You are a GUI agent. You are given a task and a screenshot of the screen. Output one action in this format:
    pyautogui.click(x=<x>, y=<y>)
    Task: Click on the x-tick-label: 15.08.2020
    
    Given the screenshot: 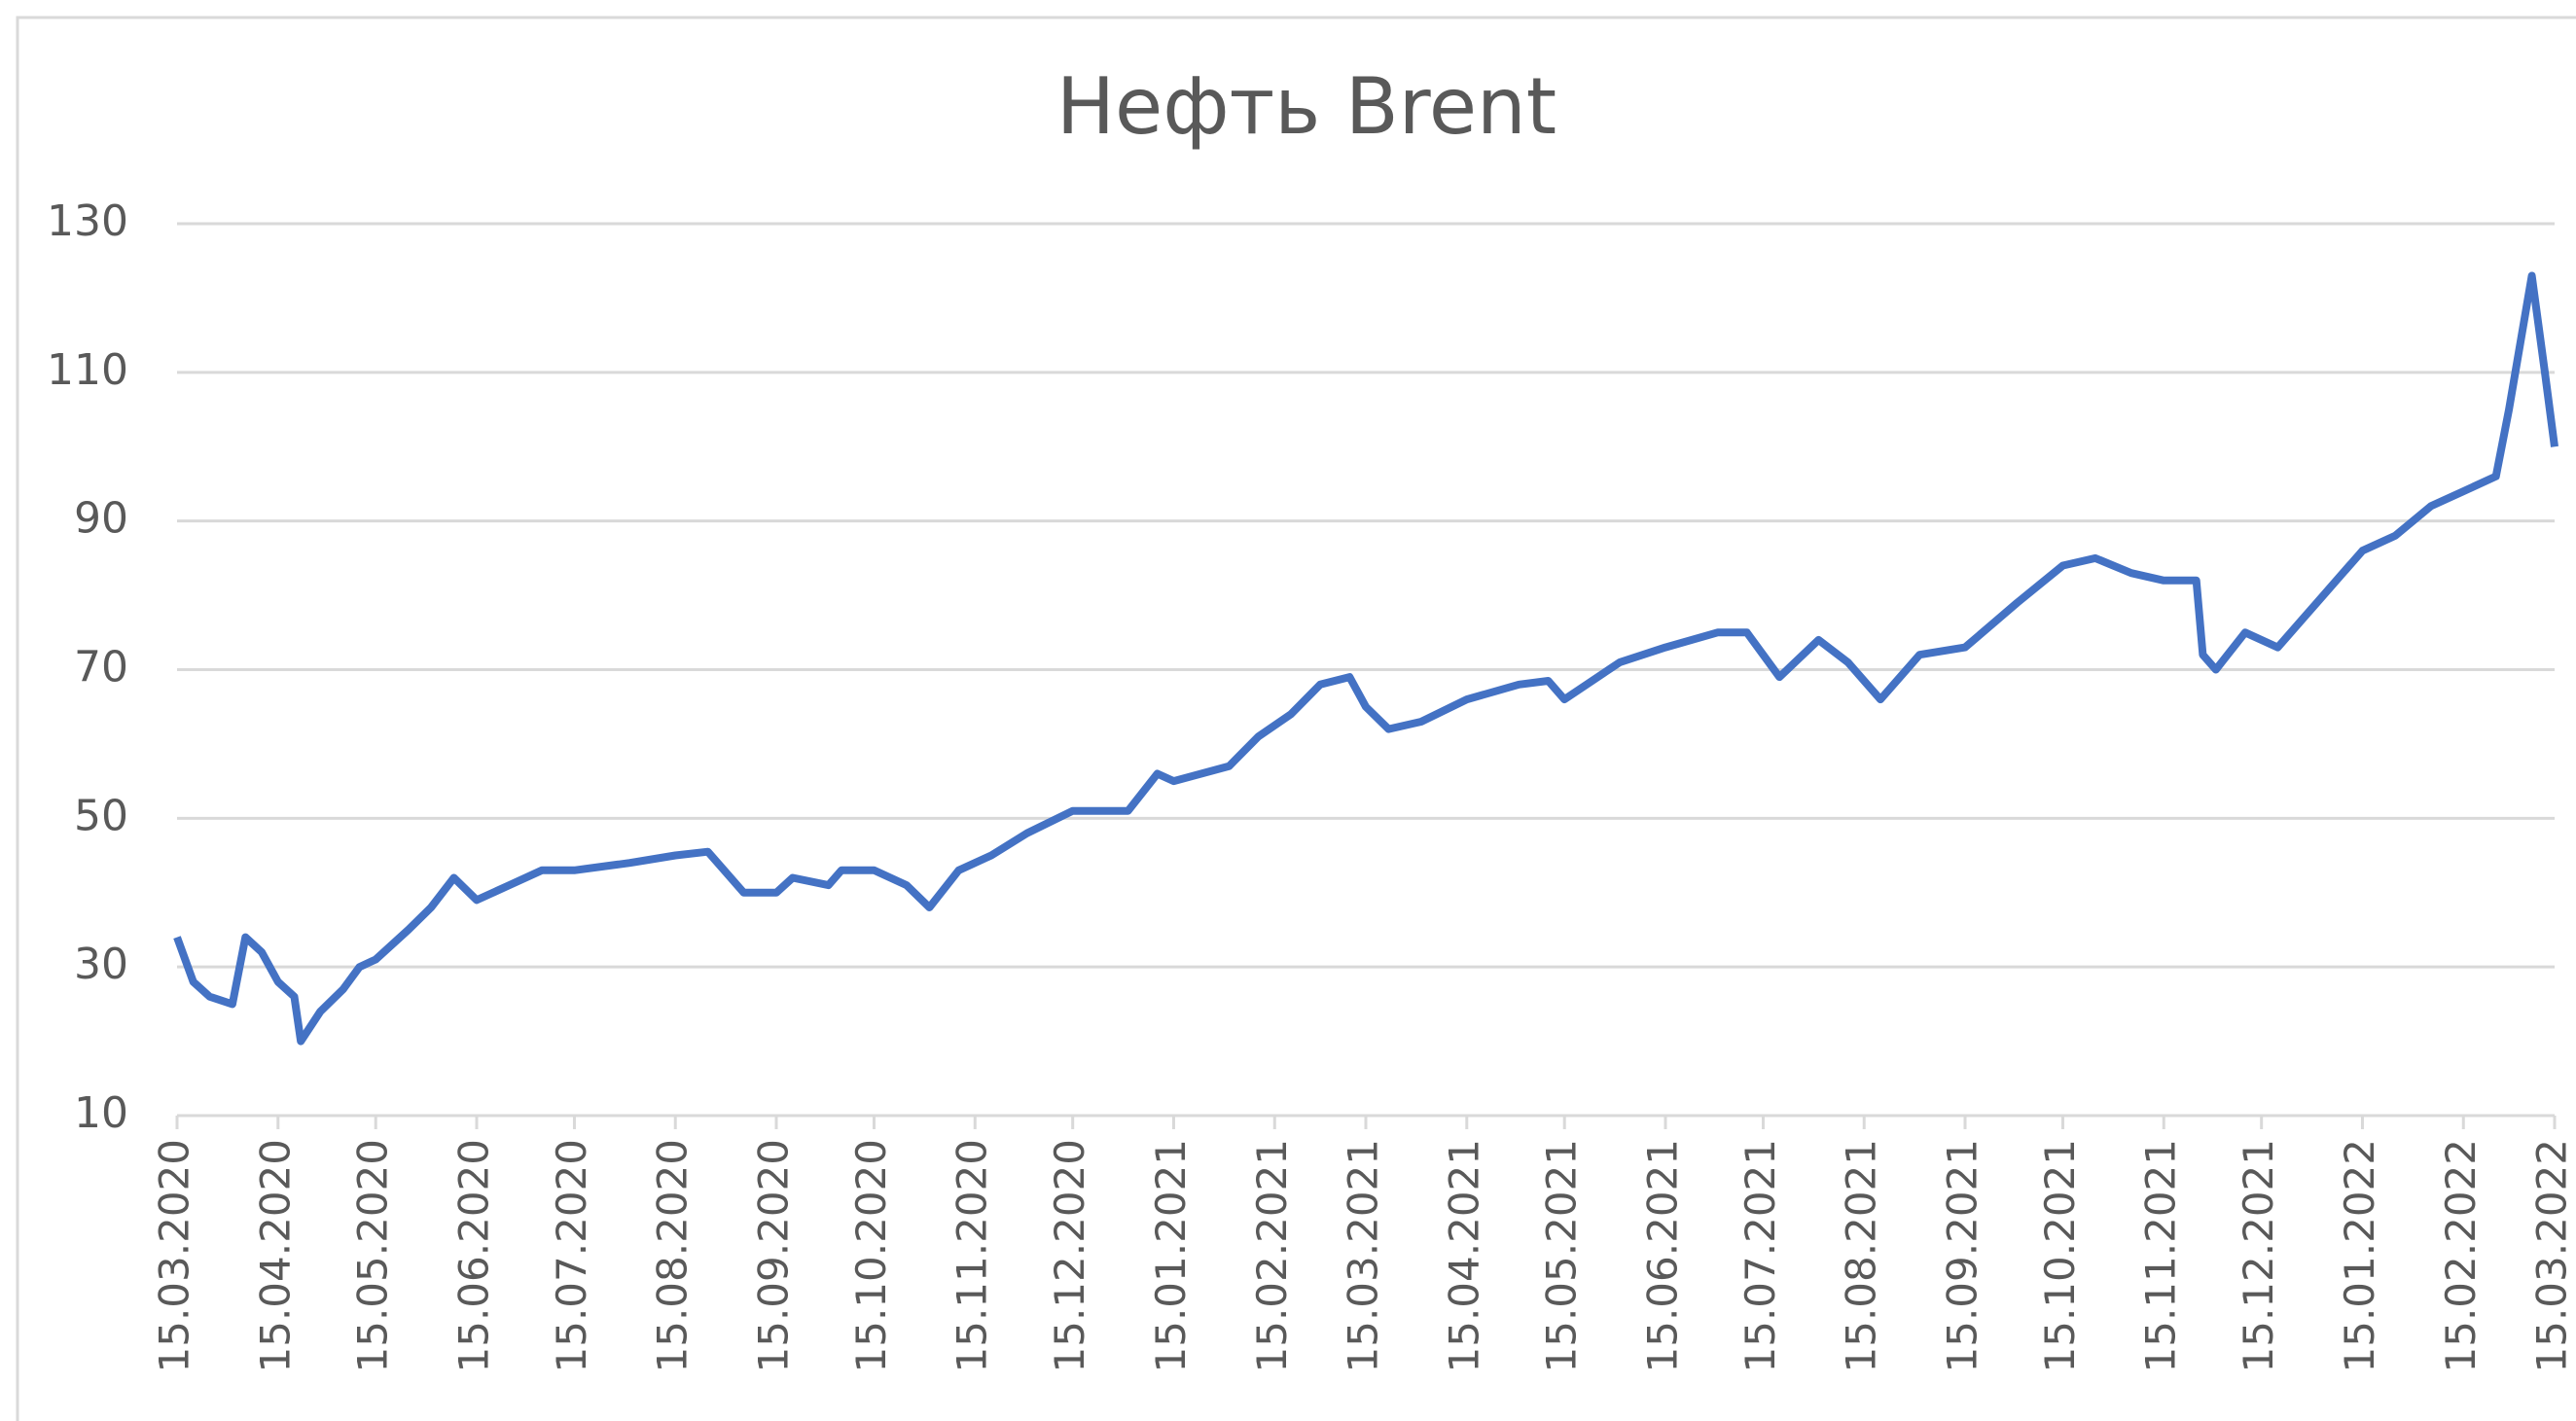 What is the action you would take?
    pyautogui.click(x=673, y=1256)
    